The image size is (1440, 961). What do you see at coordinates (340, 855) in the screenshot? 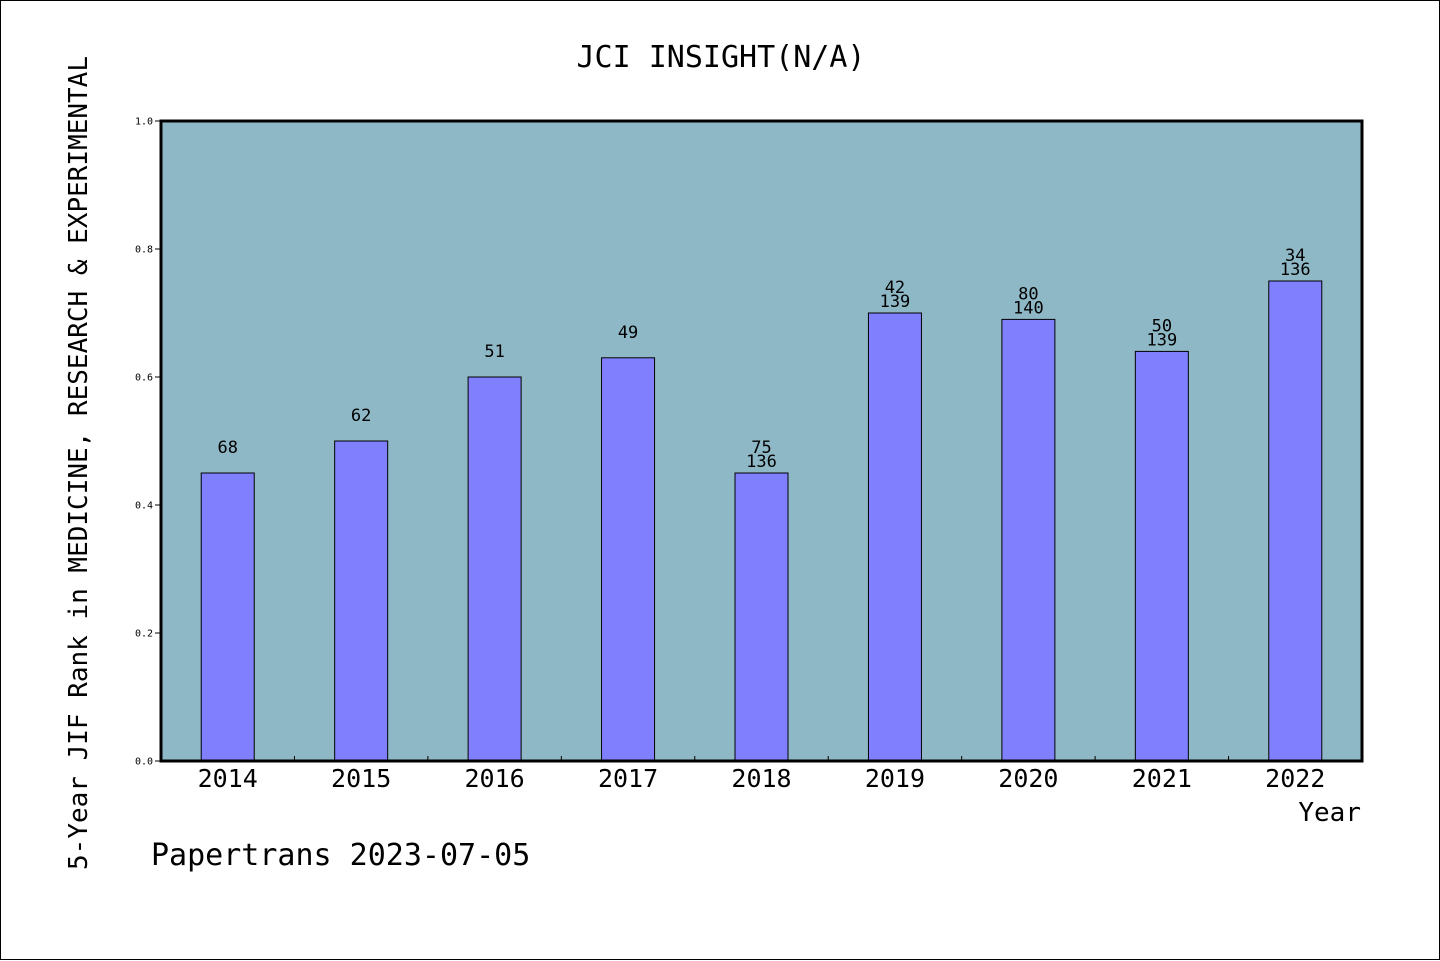
I see `footer-text: Papertrans 2023-07-05` at bounding box center [340, 855].